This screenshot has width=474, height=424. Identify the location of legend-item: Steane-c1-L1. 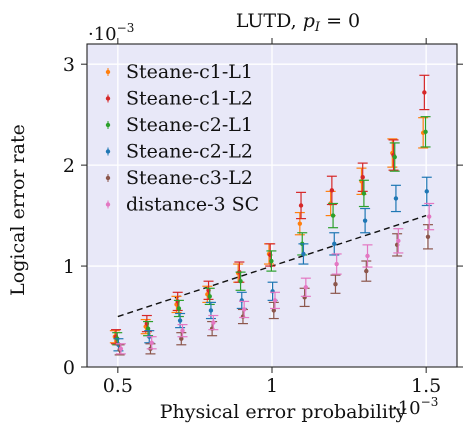
(179, 72).